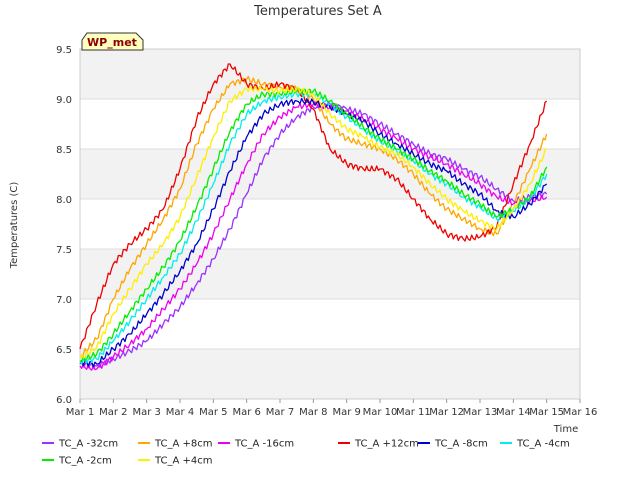  I want to click on x-tick-label: Mar 2, so click(113, 412).